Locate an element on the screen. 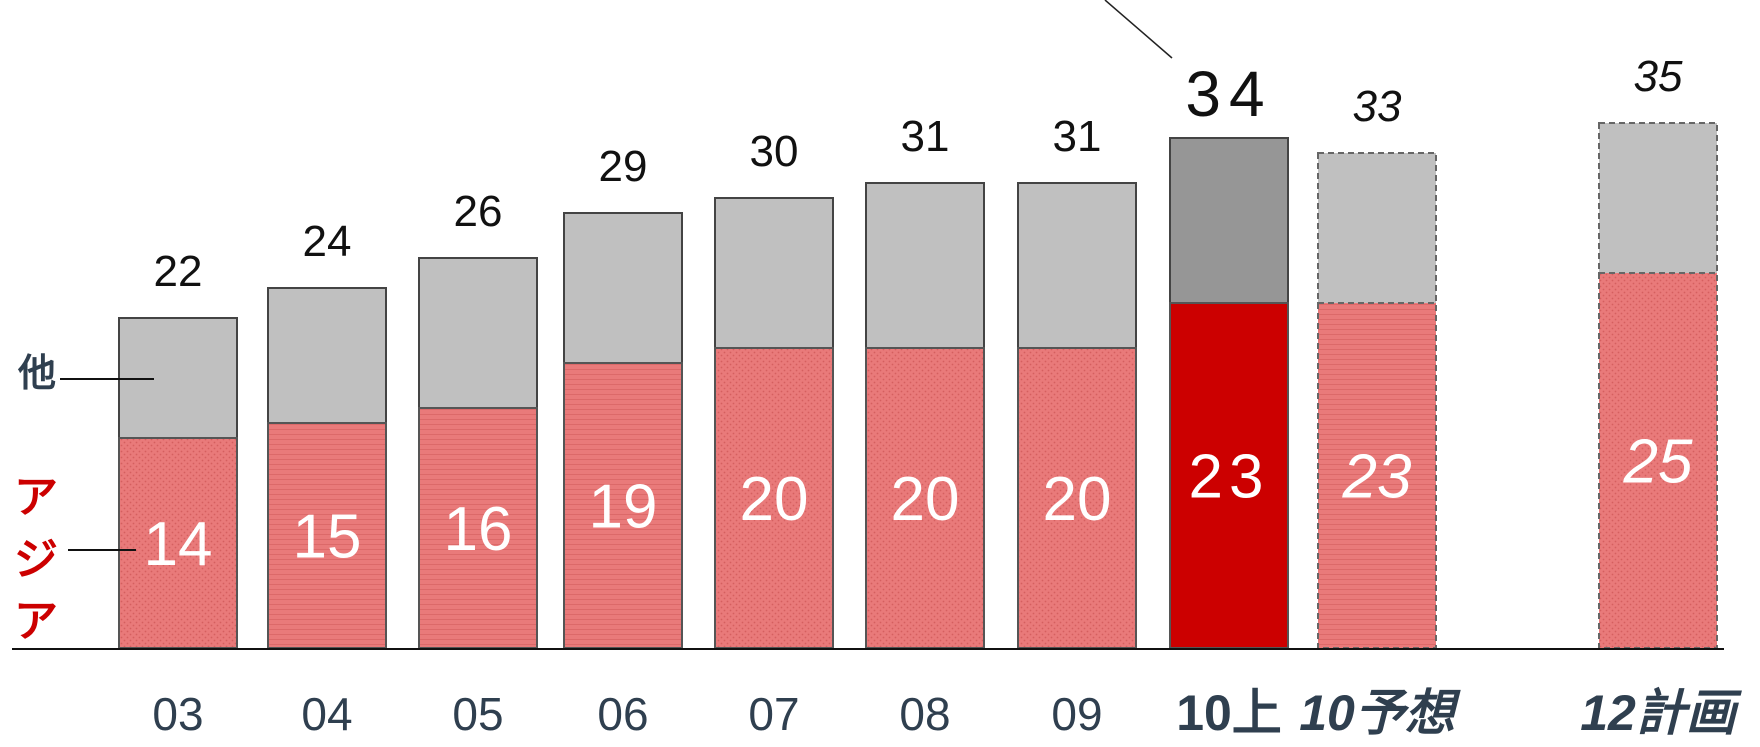 This screenshot has width=1760, height=747. callout-leader-line is located at coordinates (1138, 29).